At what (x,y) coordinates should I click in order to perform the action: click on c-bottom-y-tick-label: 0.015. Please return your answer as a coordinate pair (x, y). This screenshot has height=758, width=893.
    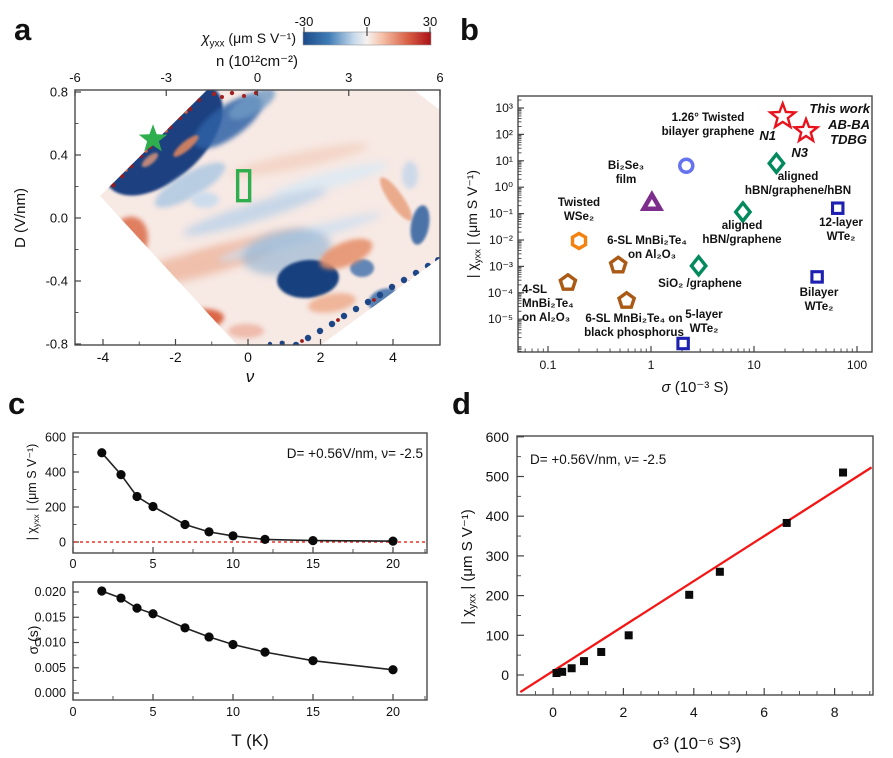
    Looking at the image, I should click on (50, 617).